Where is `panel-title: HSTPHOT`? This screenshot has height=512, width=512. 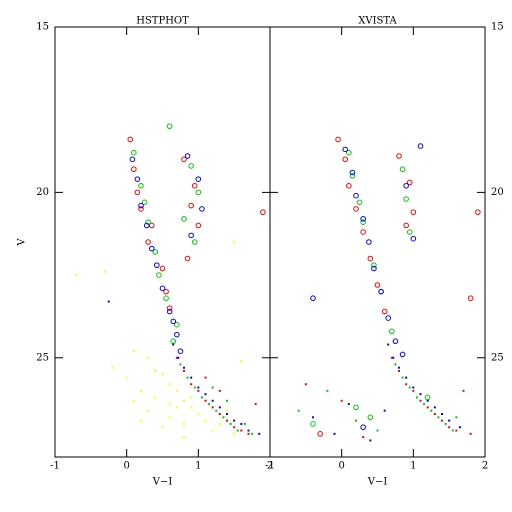
panel-title: HSTPHOT is located at coordinates (162, 21).